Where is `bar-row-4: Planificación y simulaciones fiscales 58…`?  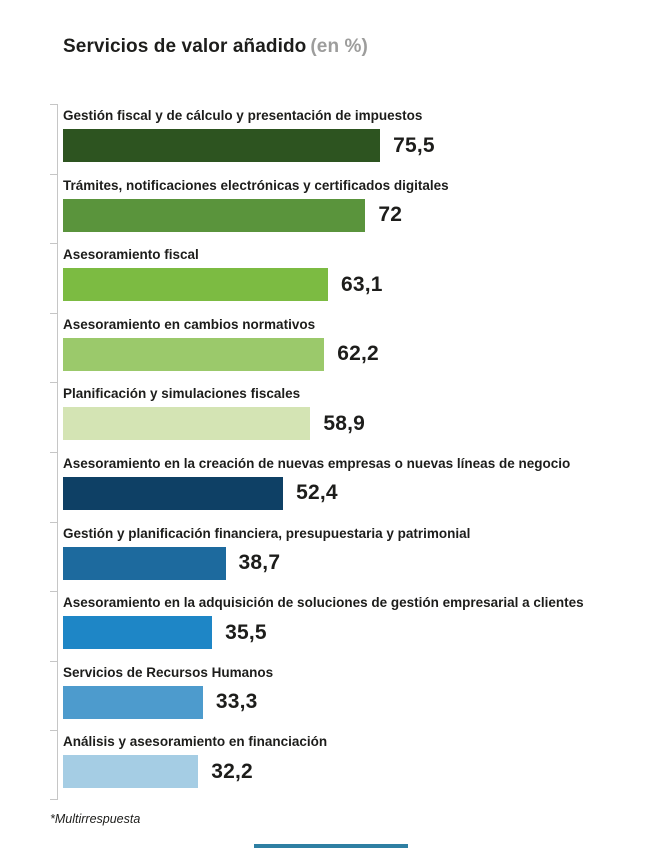
bar-row-4: Planificación y simulaciones fiscales 58… is located at coordinates (350, 417).